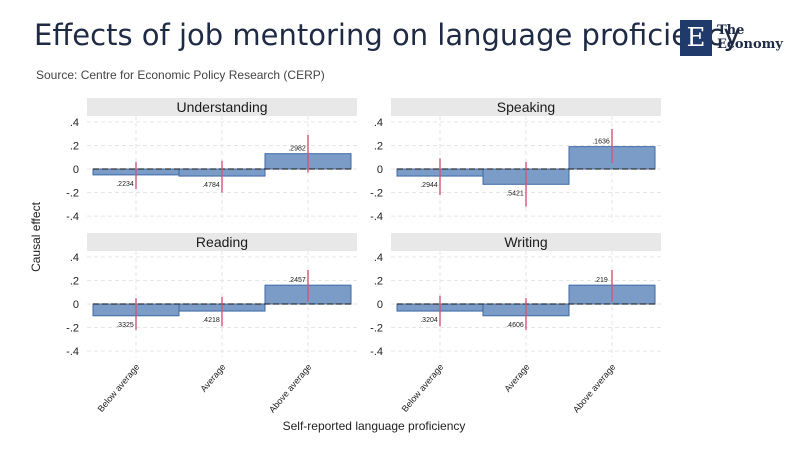  I want to click on logo-mark-icon: E, so click(696, 38).